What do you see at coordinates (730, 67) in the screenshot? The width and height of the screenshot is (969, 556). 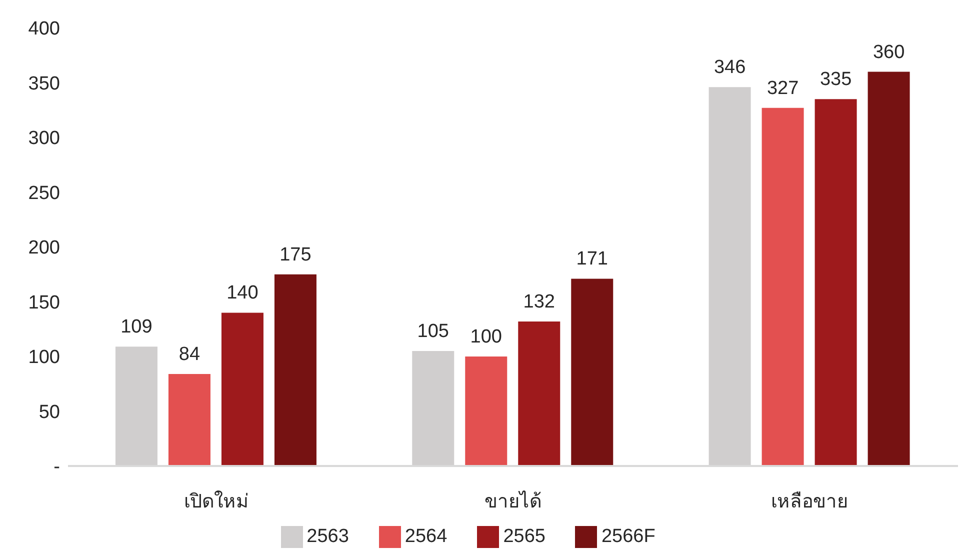 I see `data-label: 346` at bounding box center [730, 67].